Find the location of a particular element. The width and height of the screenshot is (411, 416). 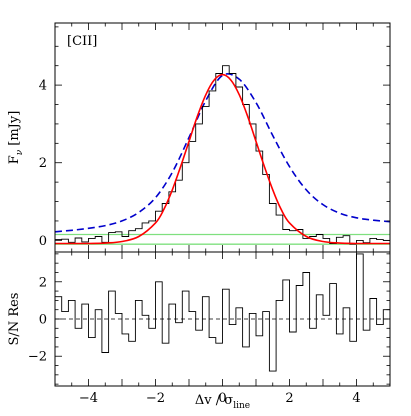

line-annotation: [CII] is located at coordinates (82, 41).